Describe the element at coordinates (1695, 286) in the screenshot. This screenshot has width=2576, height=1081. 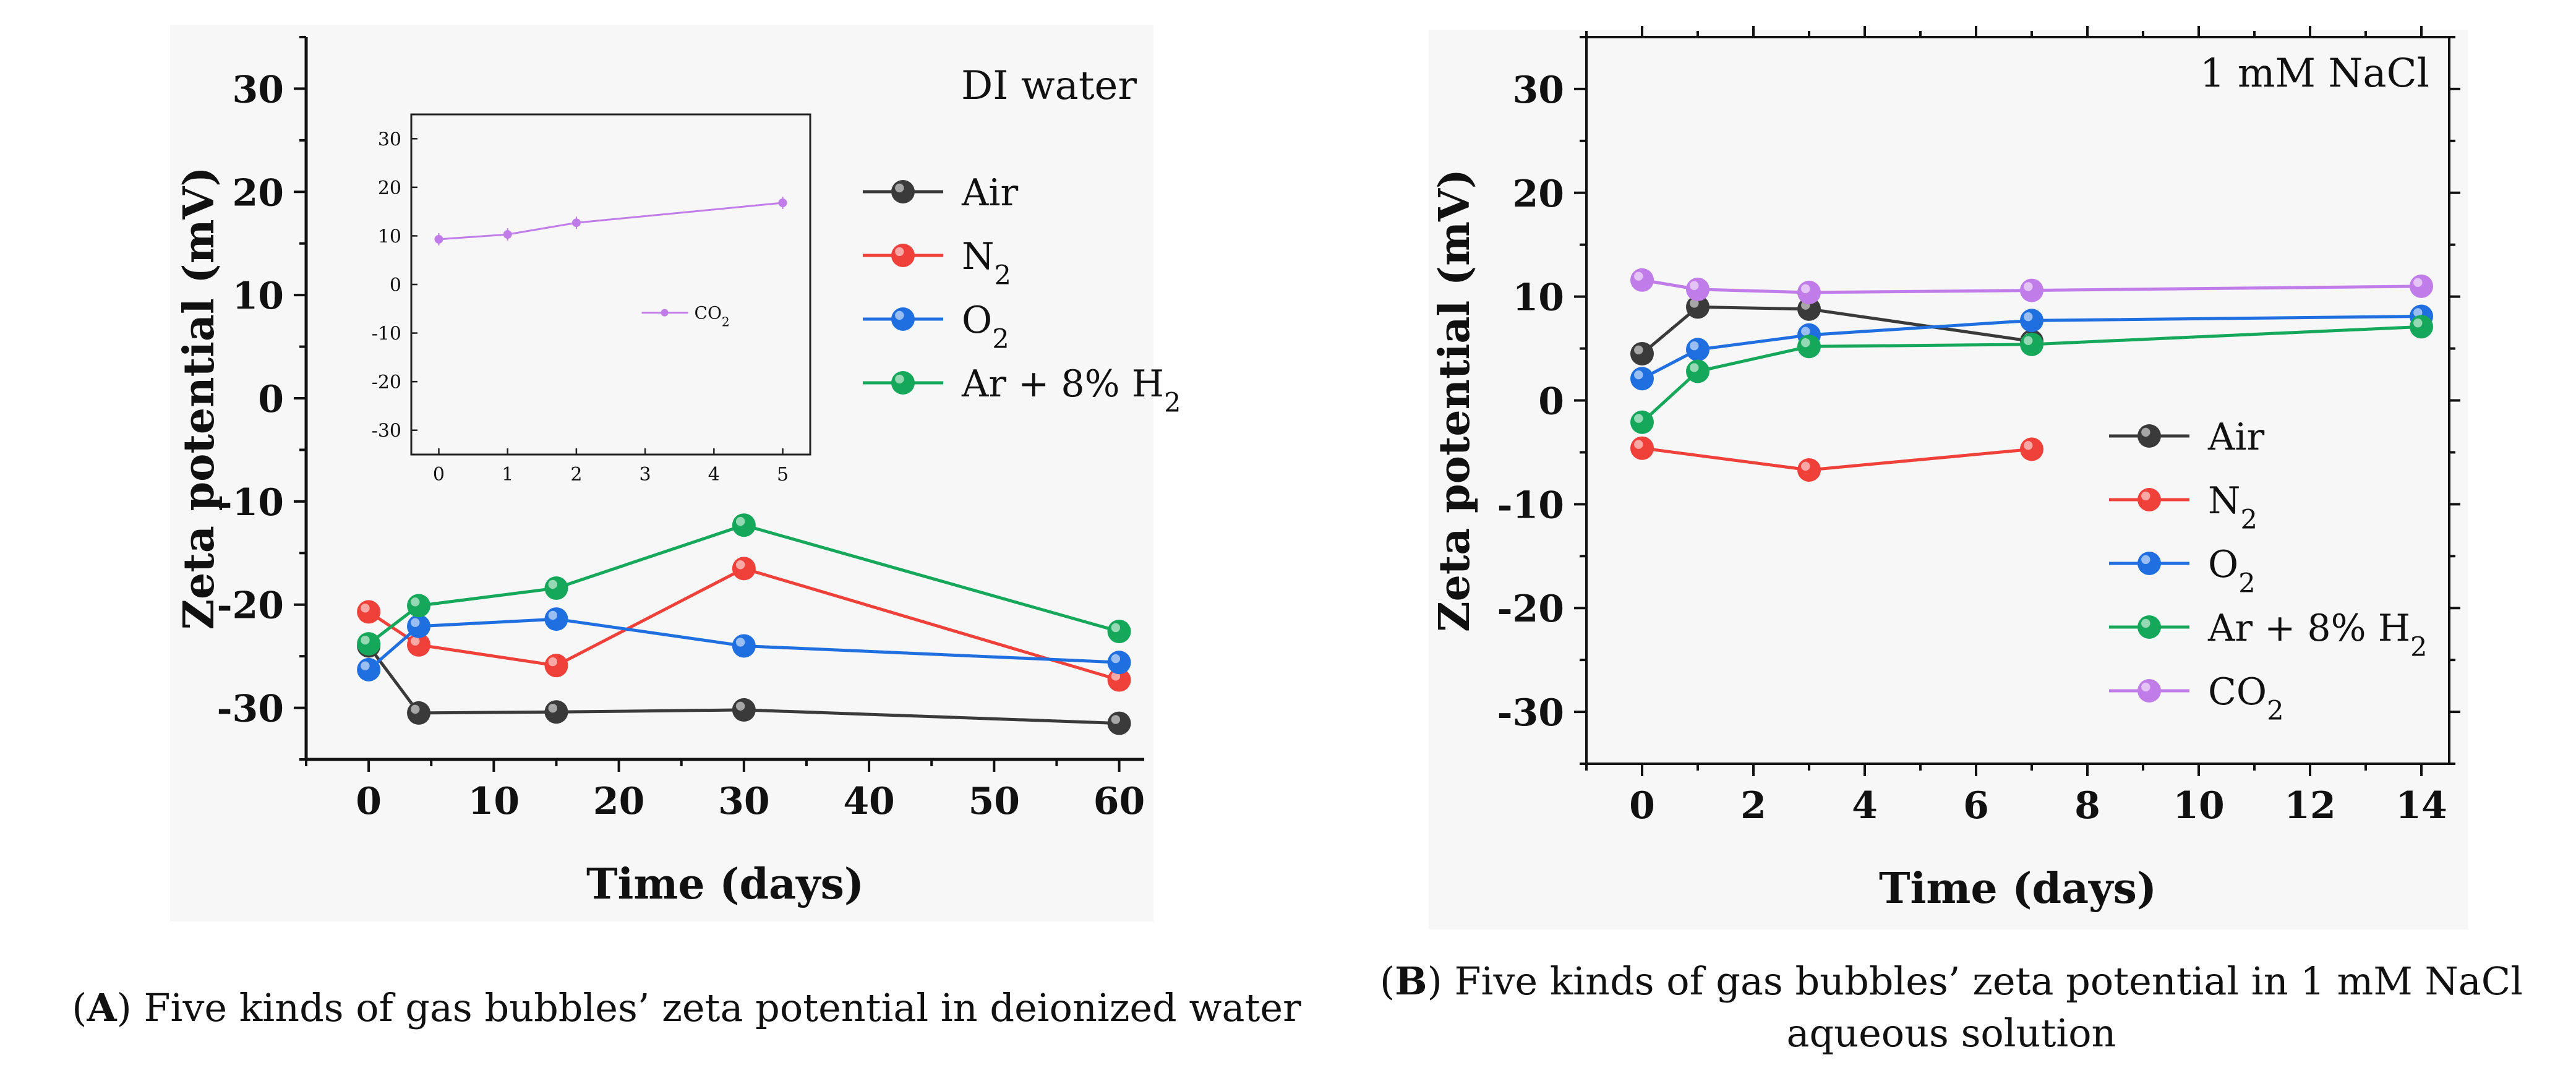
I see `panel-b-point-co2-highlight` at that location.